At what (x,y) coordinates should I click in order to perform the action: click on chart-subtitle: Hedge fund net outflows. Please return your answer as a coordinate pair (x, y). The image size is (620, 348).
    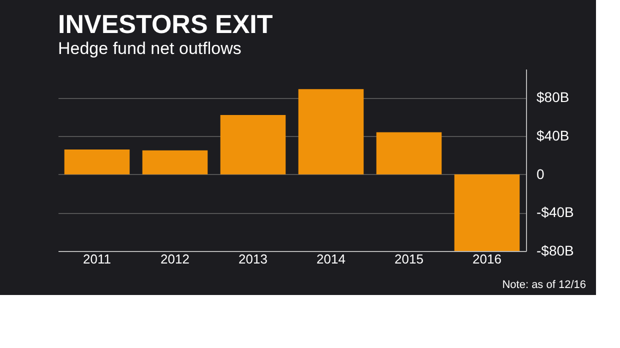
    Looking at the image, I should click on (150, 48).